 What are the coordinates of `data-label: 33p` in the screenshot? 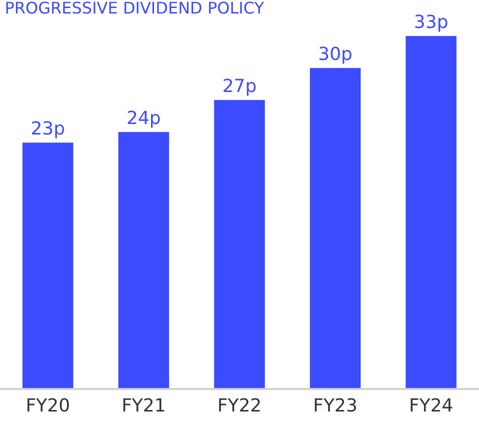 It's located at (431, 22).